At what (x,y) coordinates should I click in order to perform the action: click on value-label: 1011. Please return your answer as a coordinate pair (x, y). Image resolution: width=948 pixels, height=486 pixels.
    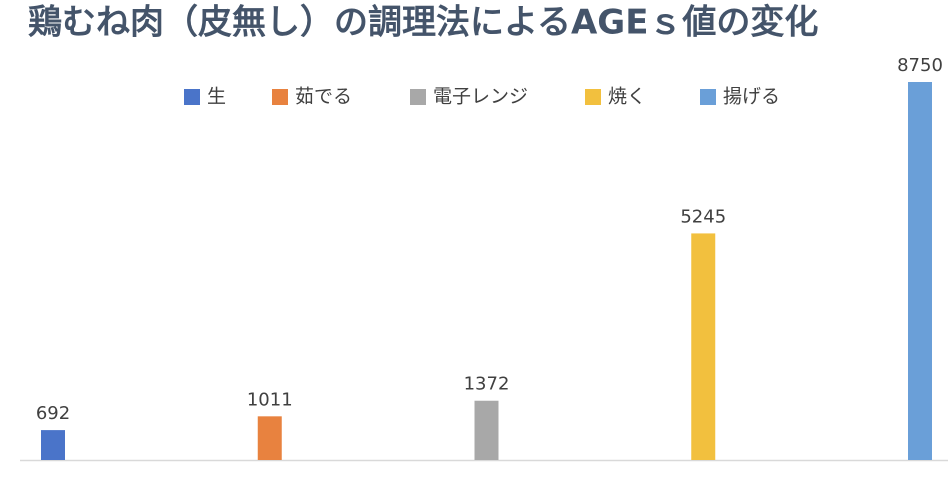
    Looking at the image, I should click on (270, 399).